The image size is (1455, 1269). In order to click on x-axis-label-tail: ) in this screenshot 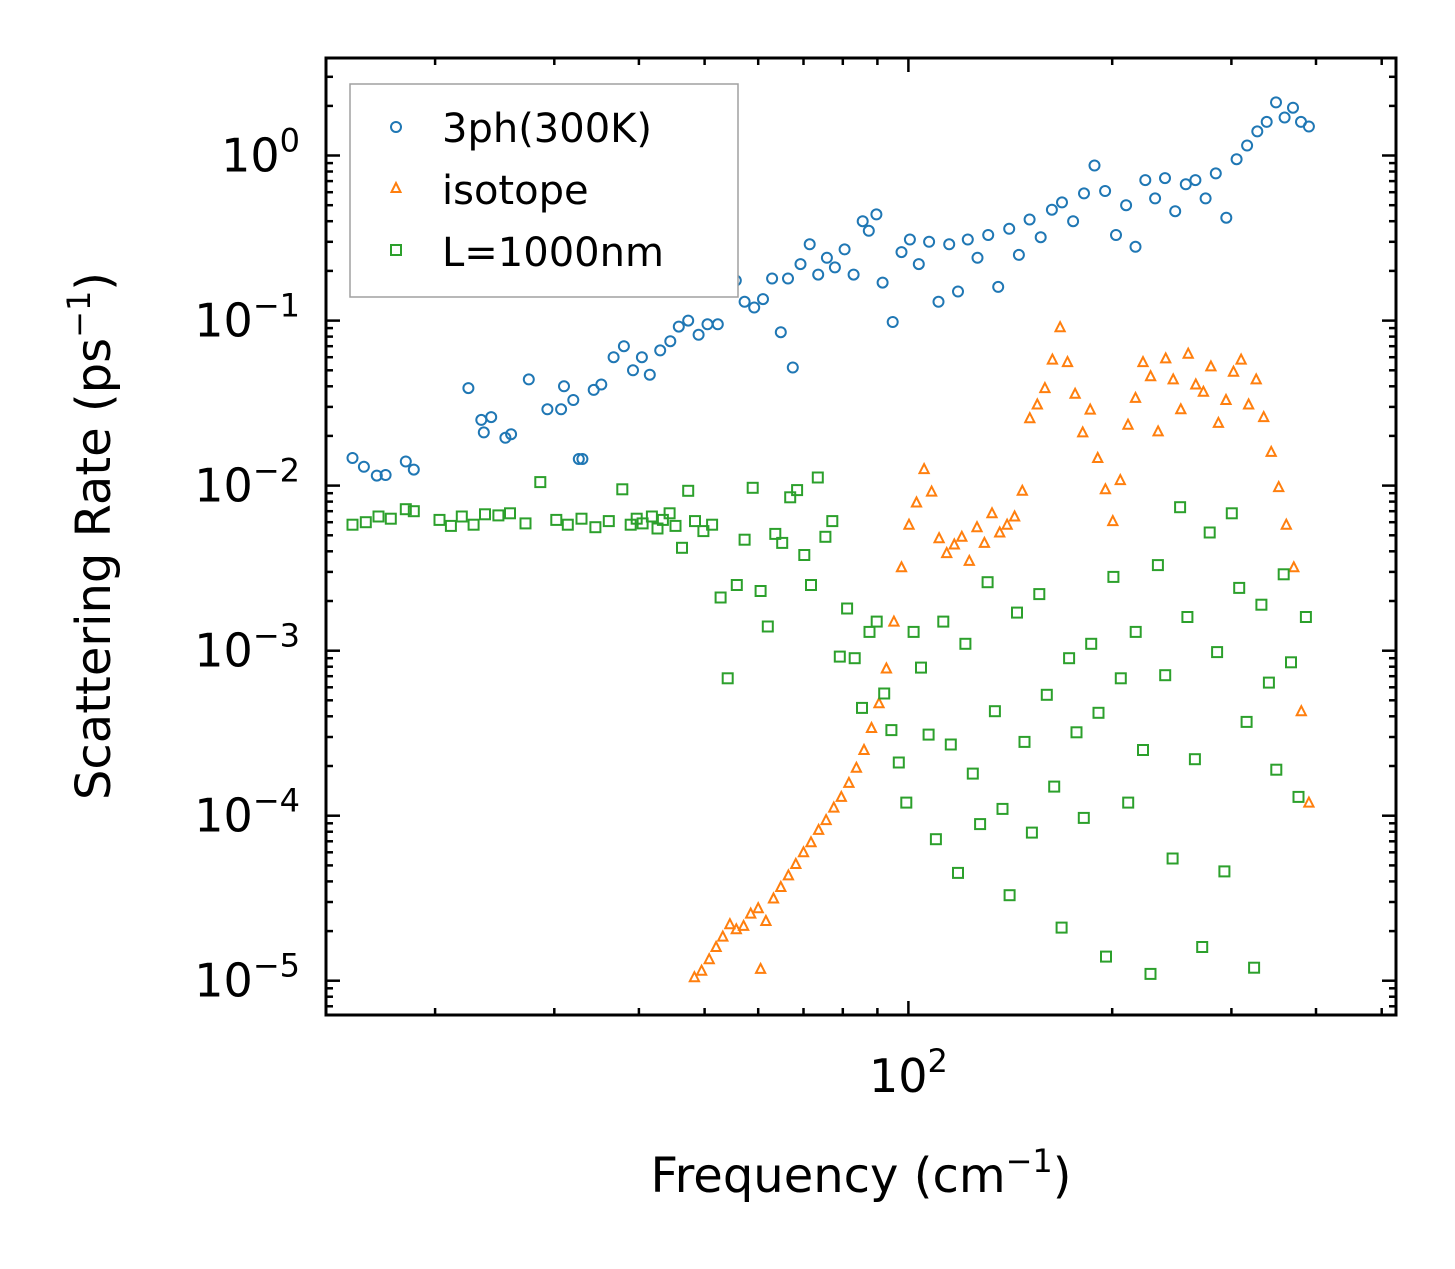, I will do `click(1062, 1176)`.